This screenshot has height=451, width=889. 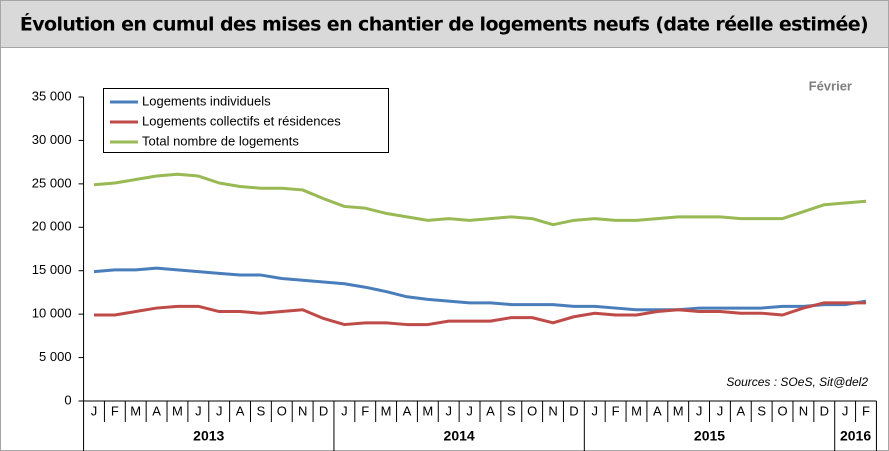 I want to click on y-tick-label: 5 000, so click(x=55, y=356).